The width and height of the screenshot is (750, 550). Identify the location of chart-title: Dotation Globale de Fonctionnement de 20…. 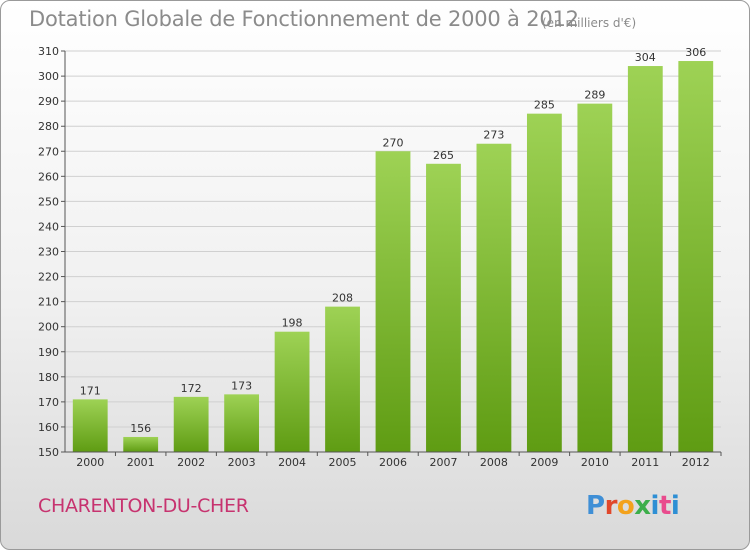
(304, 19).